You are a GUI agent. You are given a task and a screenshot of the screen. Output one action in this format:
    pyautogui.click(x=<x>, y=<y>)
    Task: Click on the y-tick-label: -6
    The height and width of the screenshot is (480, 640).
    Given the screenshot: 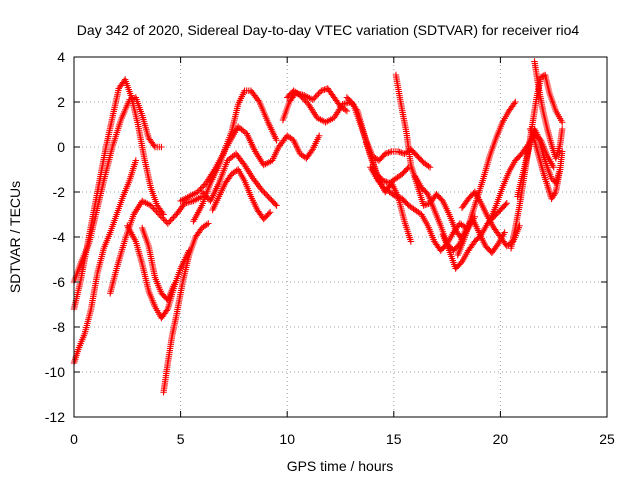 What is the action you would take?
    pyautogui.click(x=59, y=282)
    